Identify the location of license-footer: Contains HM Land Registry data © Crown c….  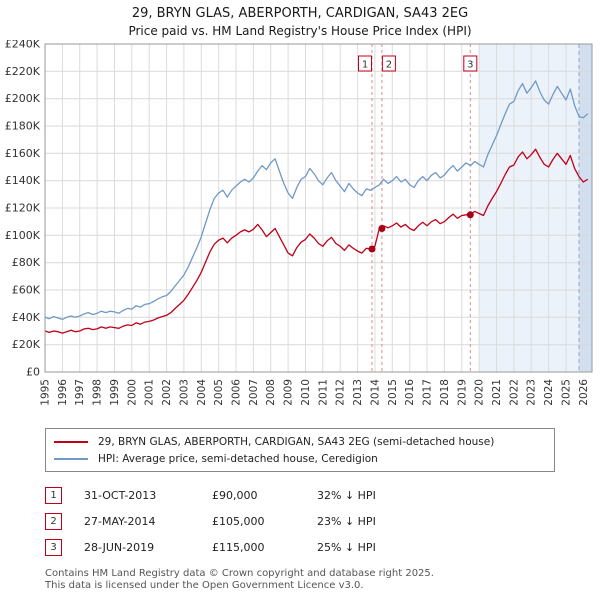
(322, 580).